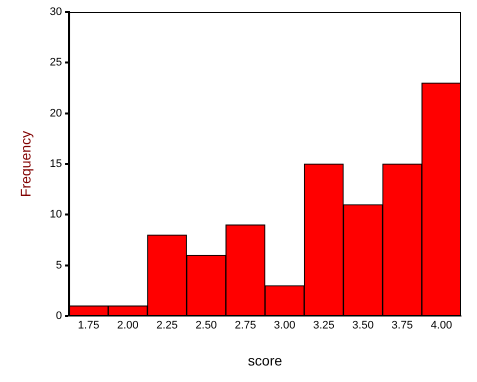 This screenshot has width=477, height=382. I want to click on x-tick-label: 3.50, so click(363, 326).